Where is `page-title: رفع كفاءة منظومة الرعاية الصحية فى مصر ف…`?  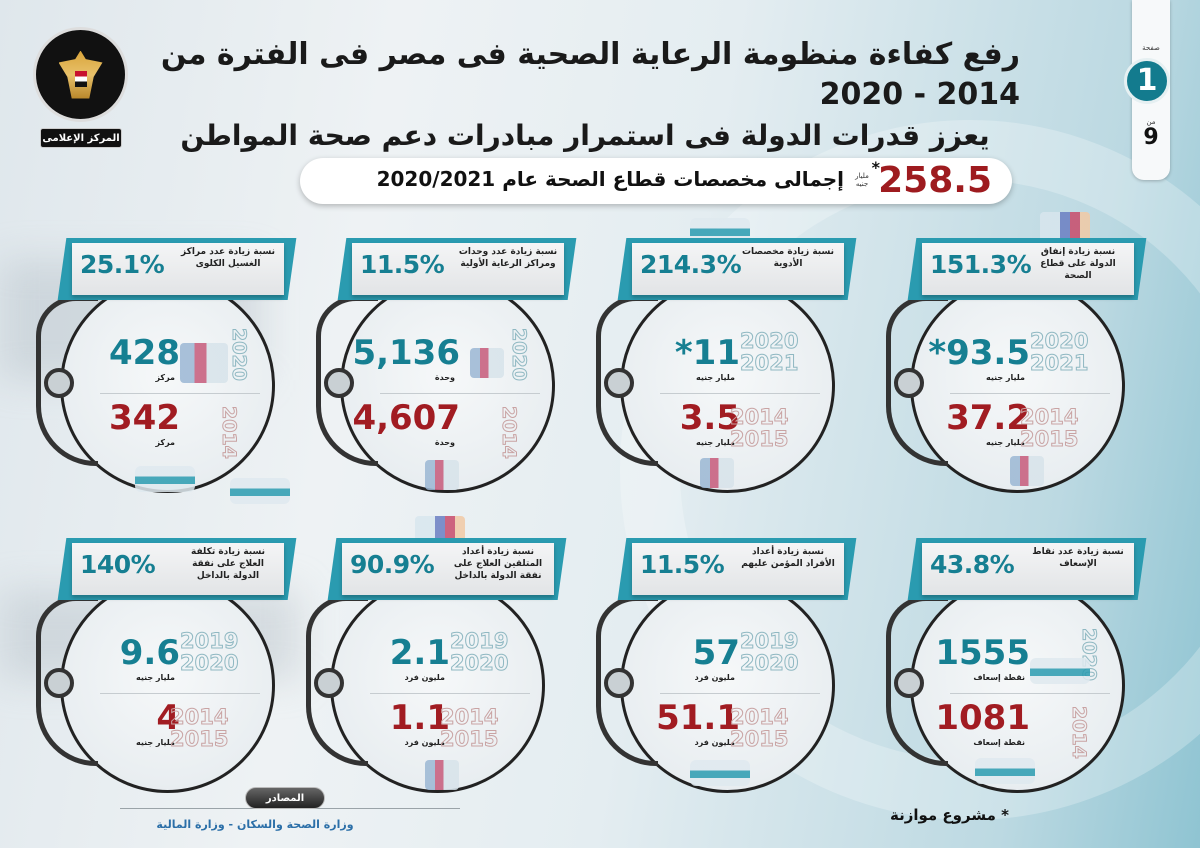 page-title: رفع كفاءة منظومة الرعاية الصحية فى مصر ف… is located at coordinates (585, 95).